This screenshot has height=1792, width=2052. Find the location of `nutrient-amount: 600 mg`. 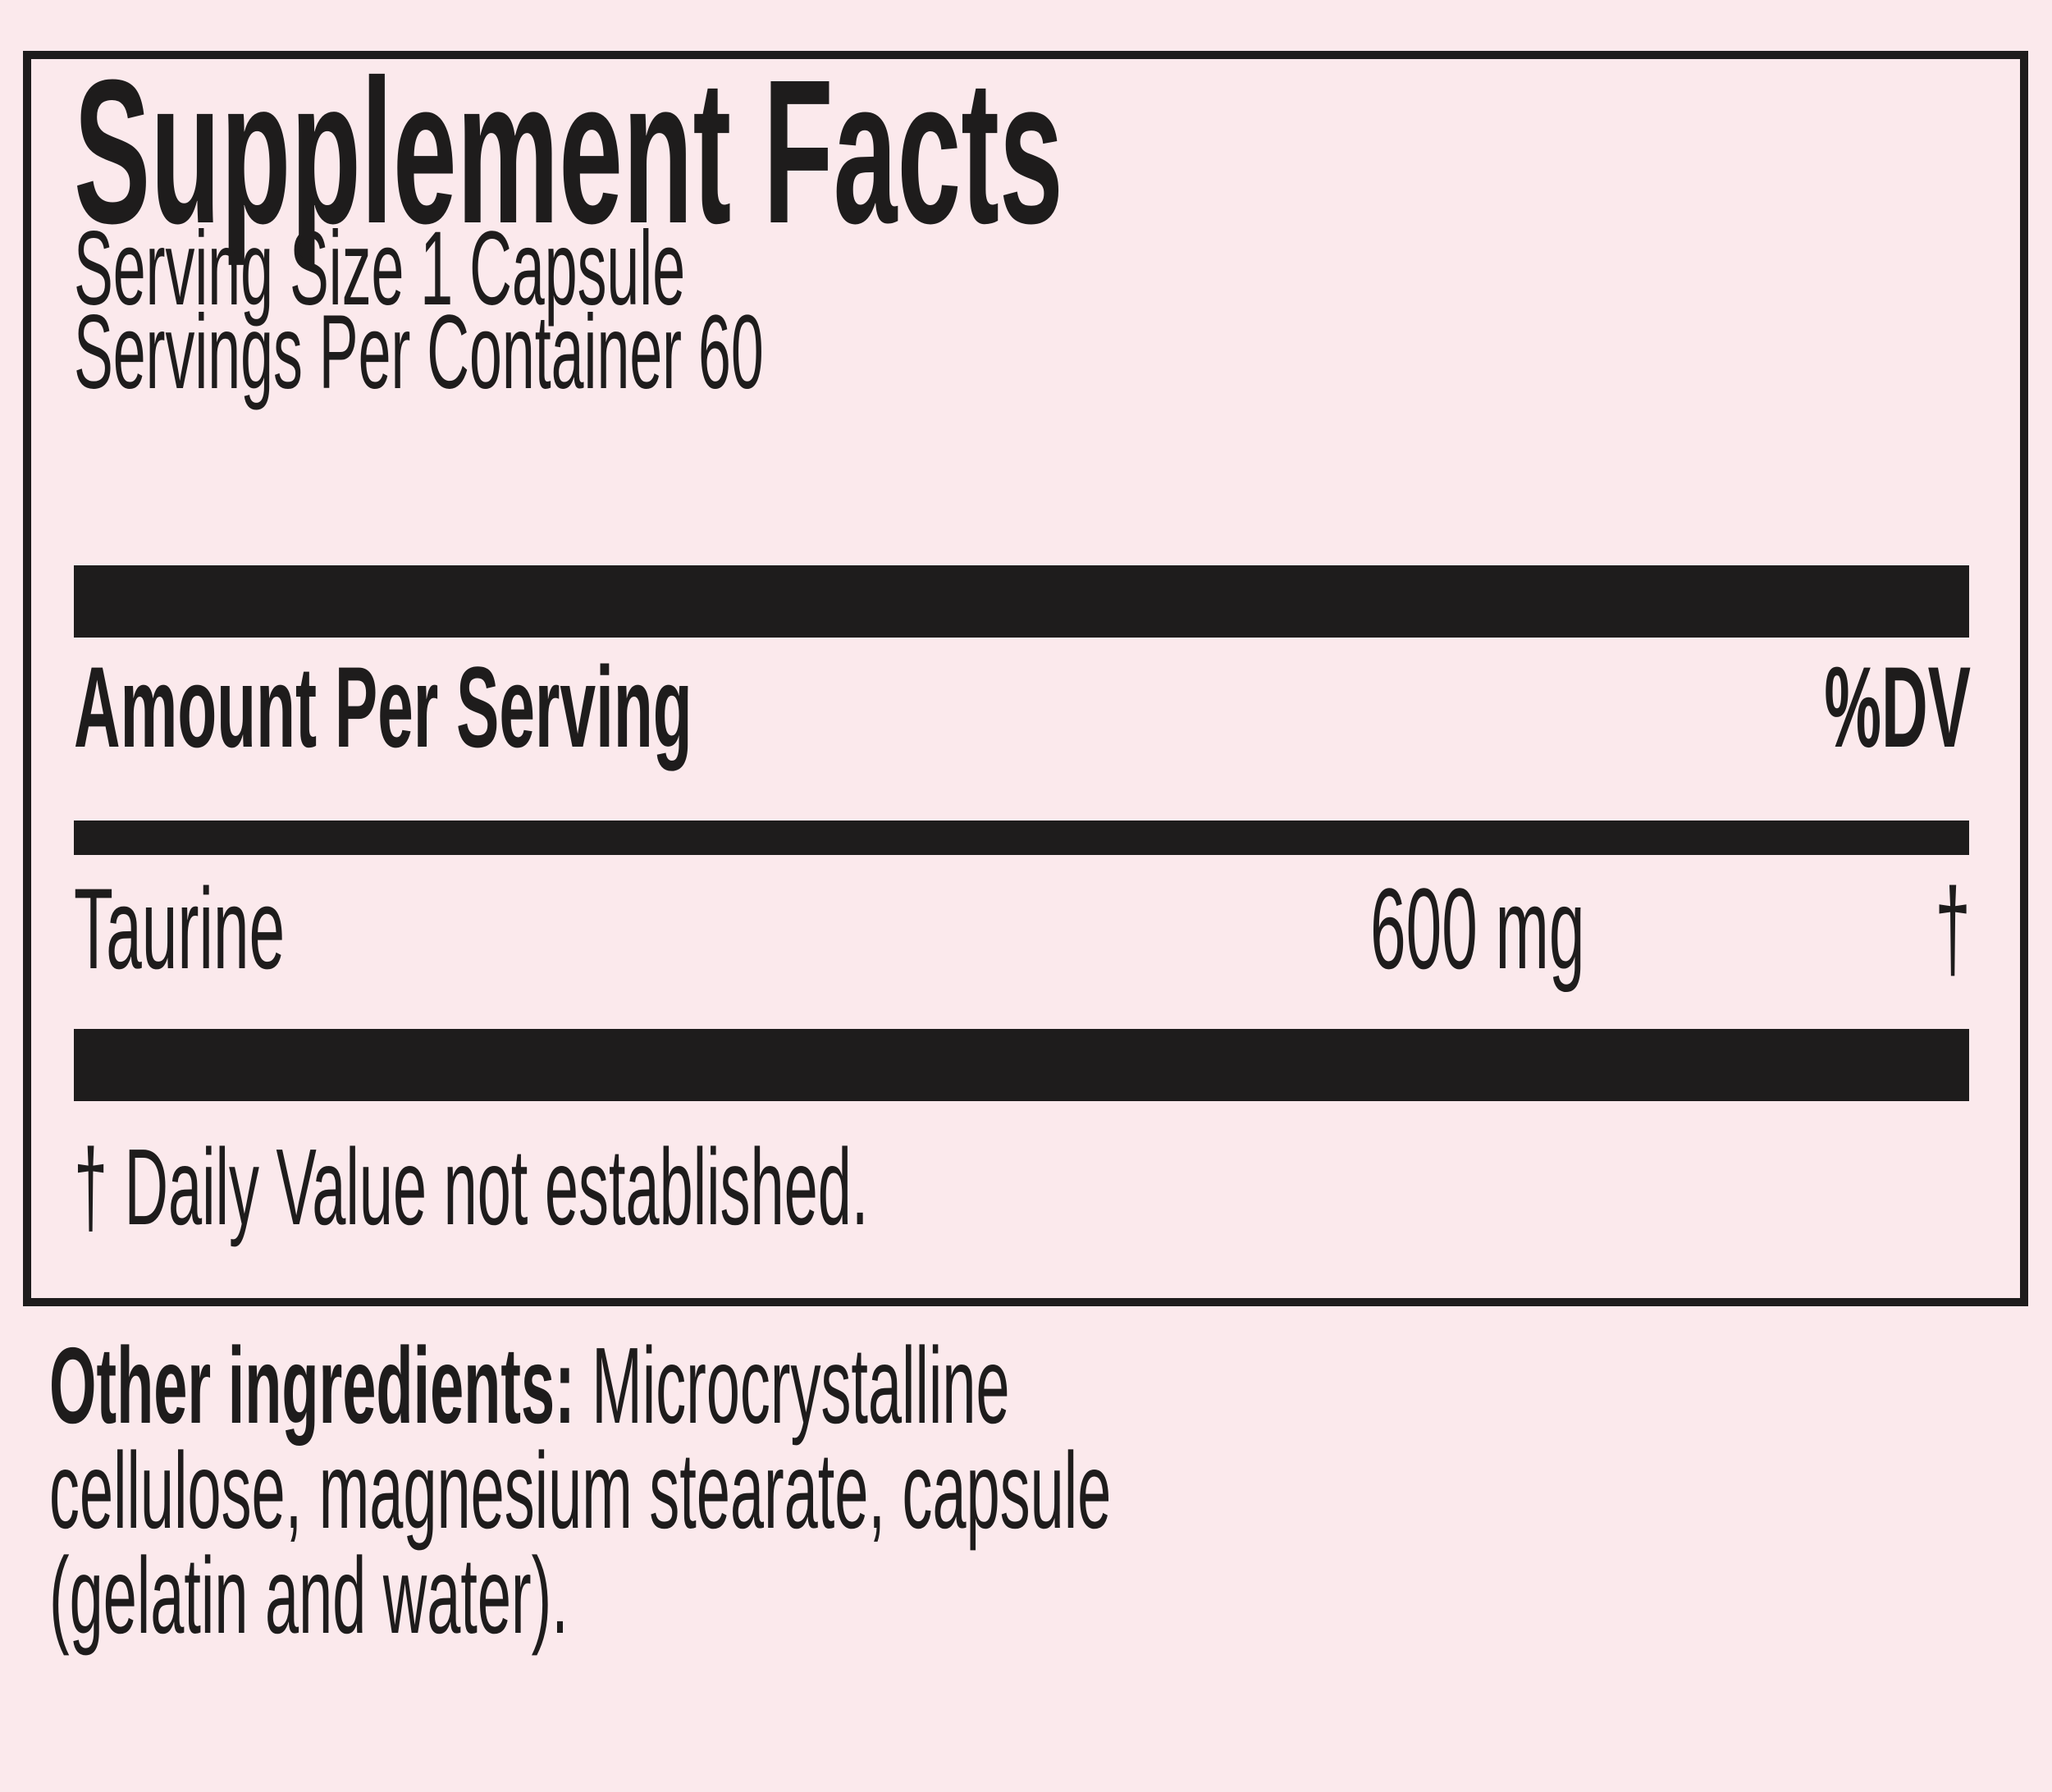

nutrient-amount: 600 mg is located at coordinates (1561, 929).